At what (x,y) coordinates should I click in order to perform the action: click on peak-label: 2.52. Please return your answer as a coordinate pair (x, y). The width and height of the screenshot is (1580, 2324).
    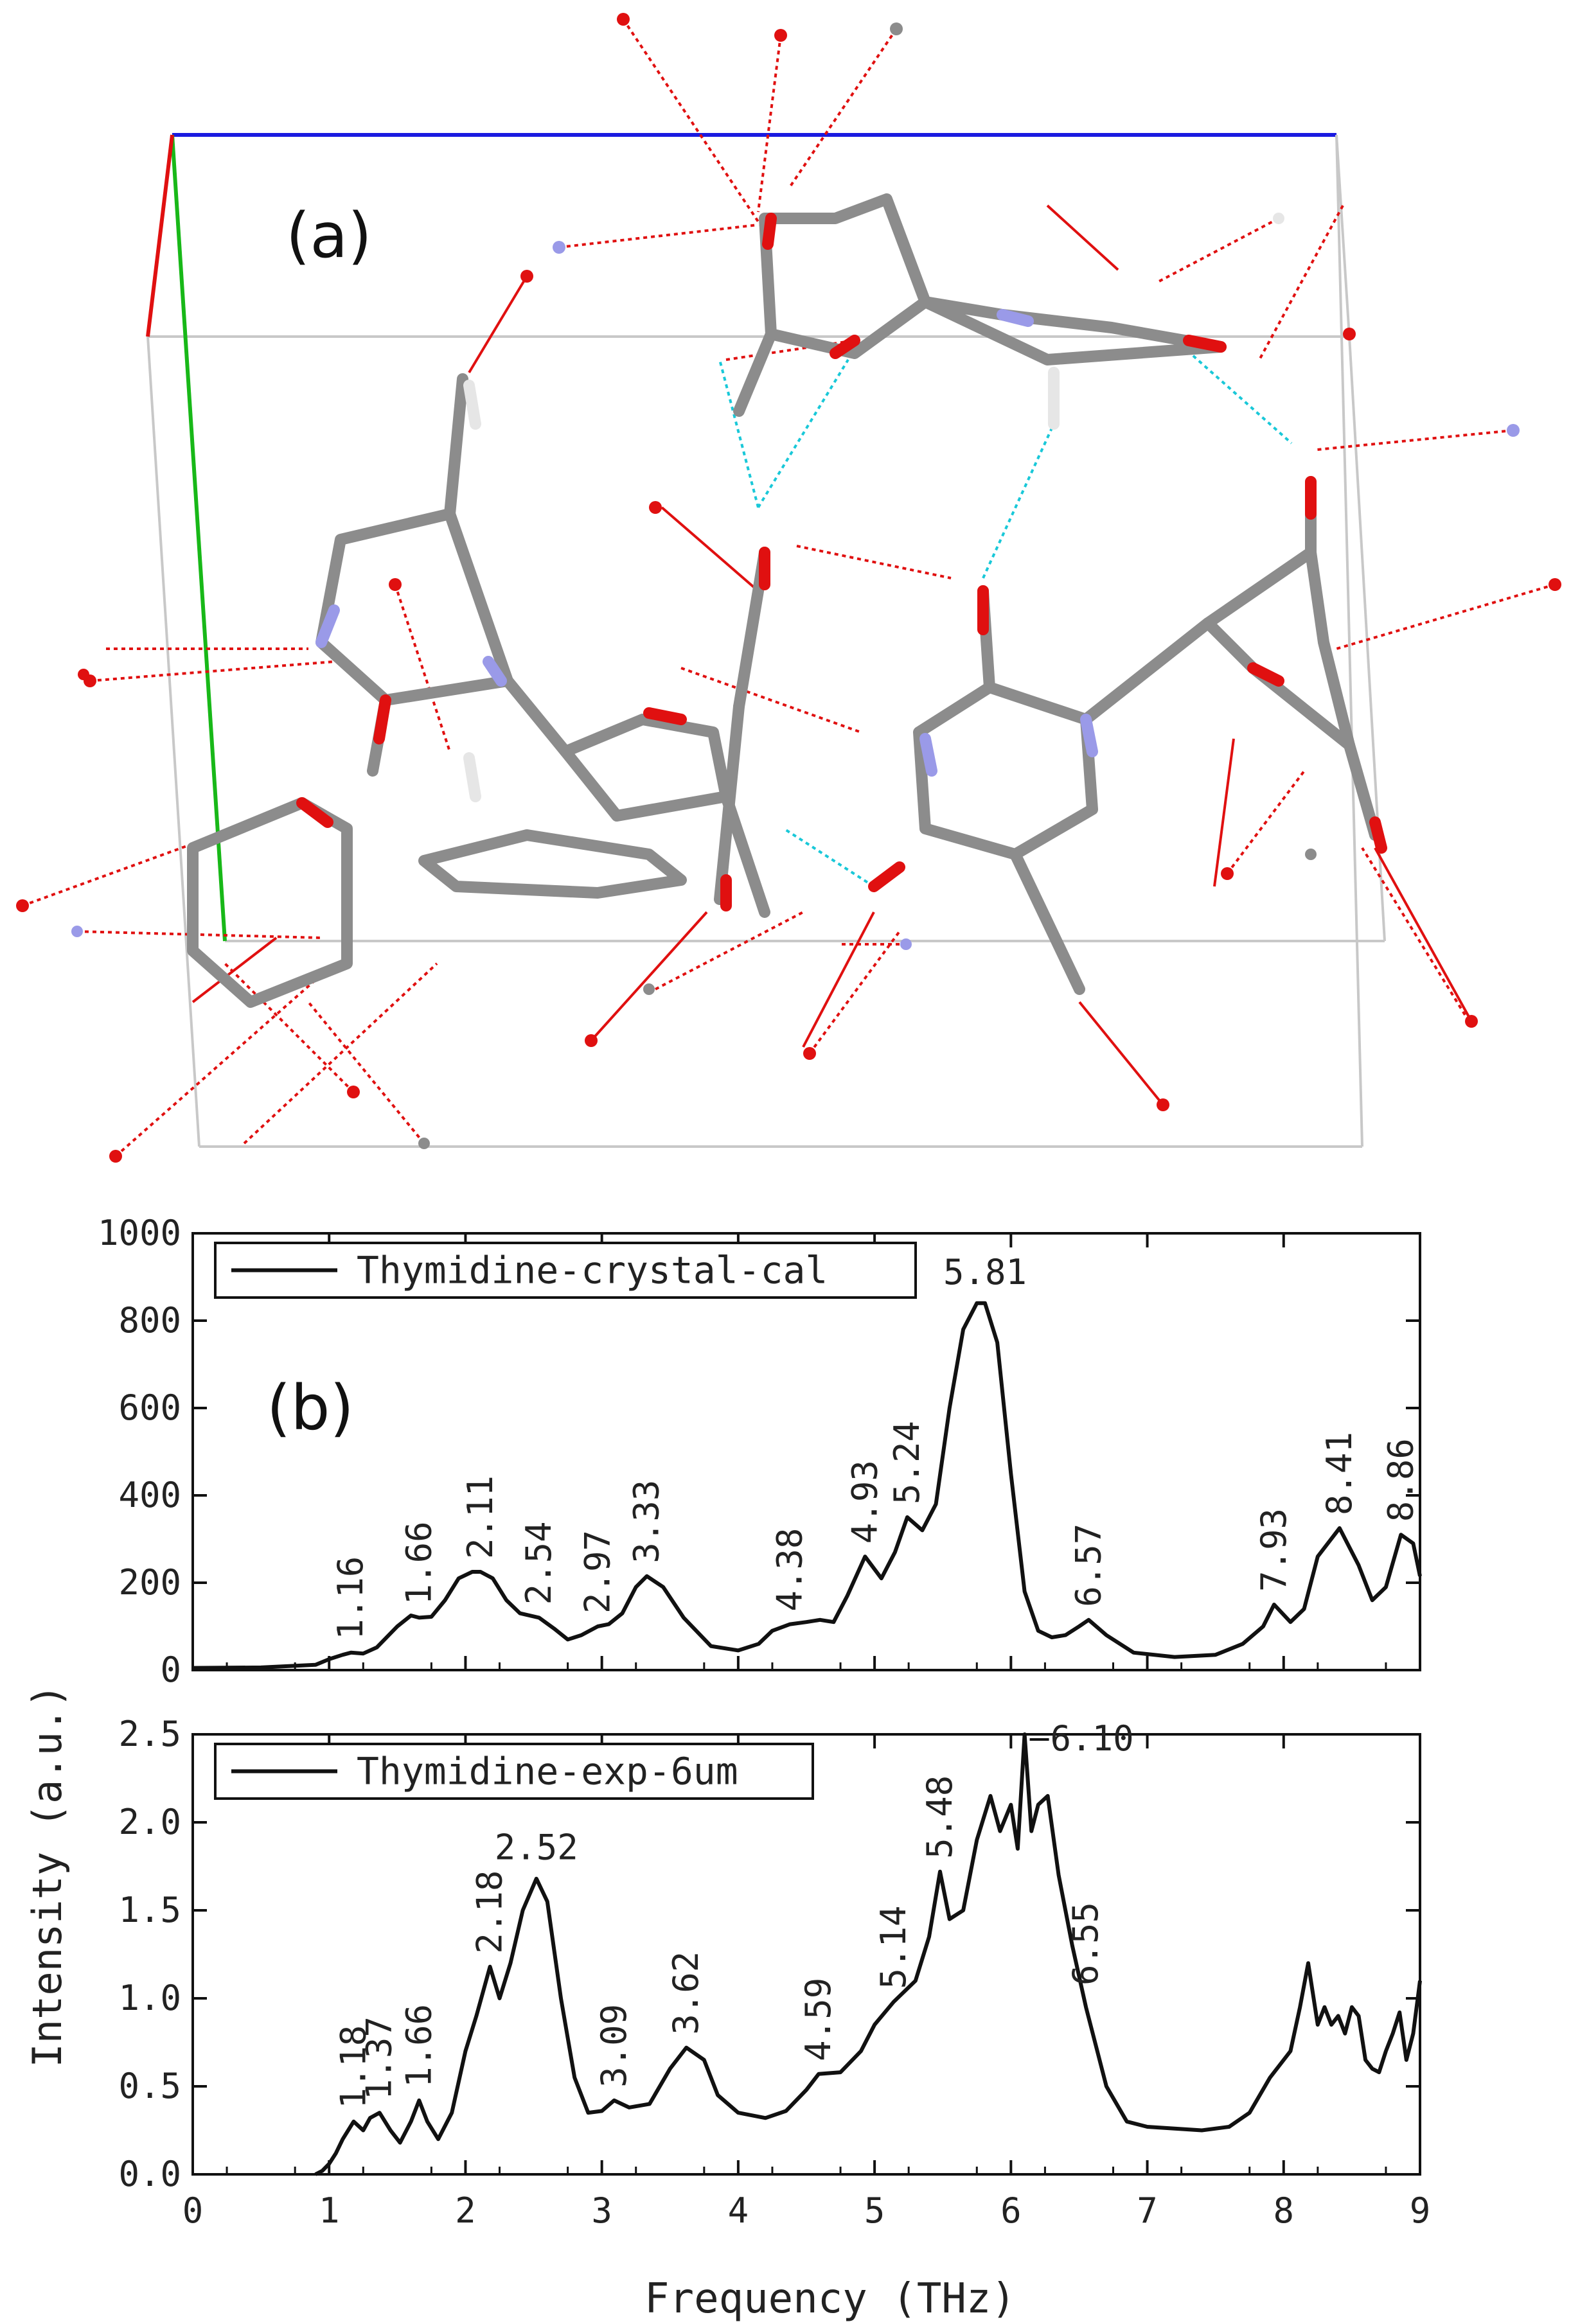
    Looking at the image, I should click on (536, 1847).